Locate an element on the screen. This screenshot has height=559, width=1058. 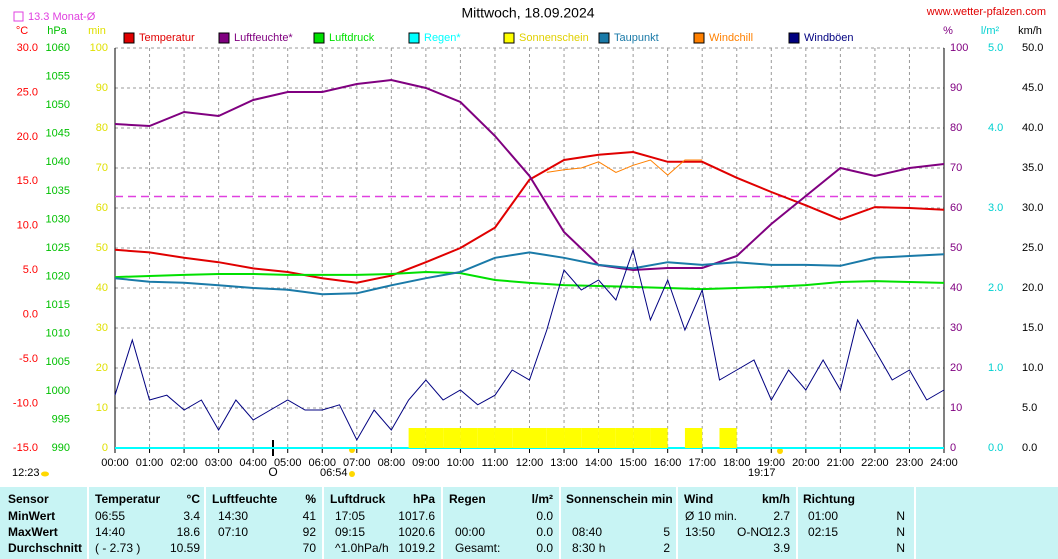
y-tick-label: 990 is located at coordinates (61, 448).